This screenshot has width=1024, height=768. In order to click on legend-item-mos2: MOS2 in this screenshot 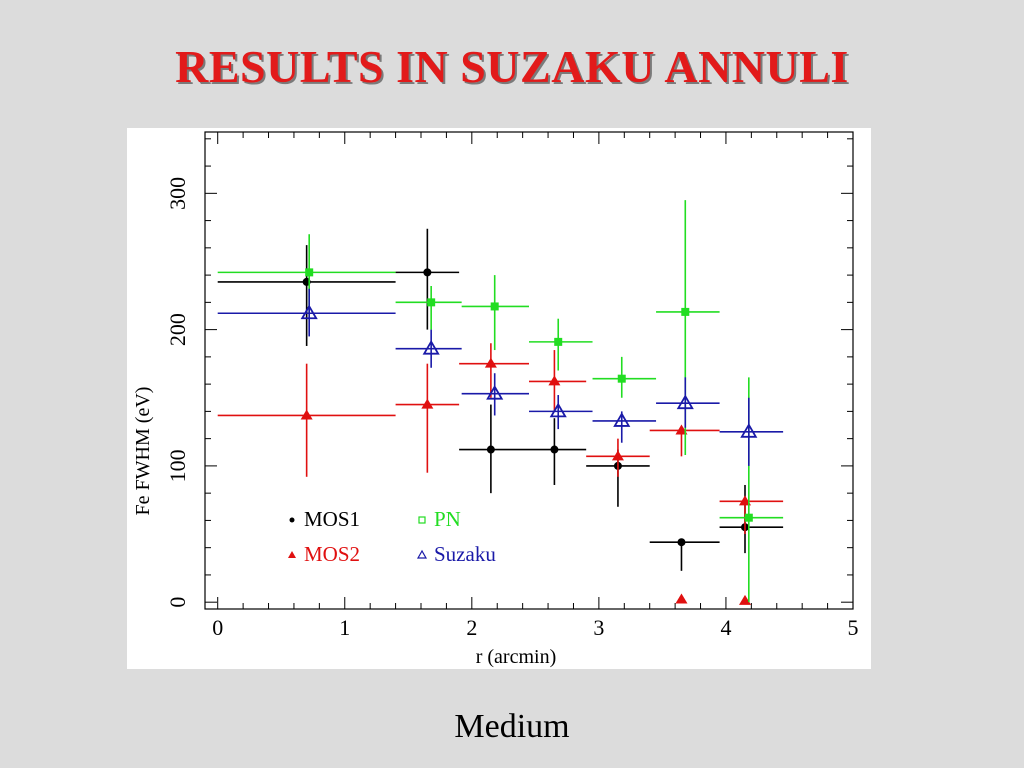, I will do `click(324, 554)`.